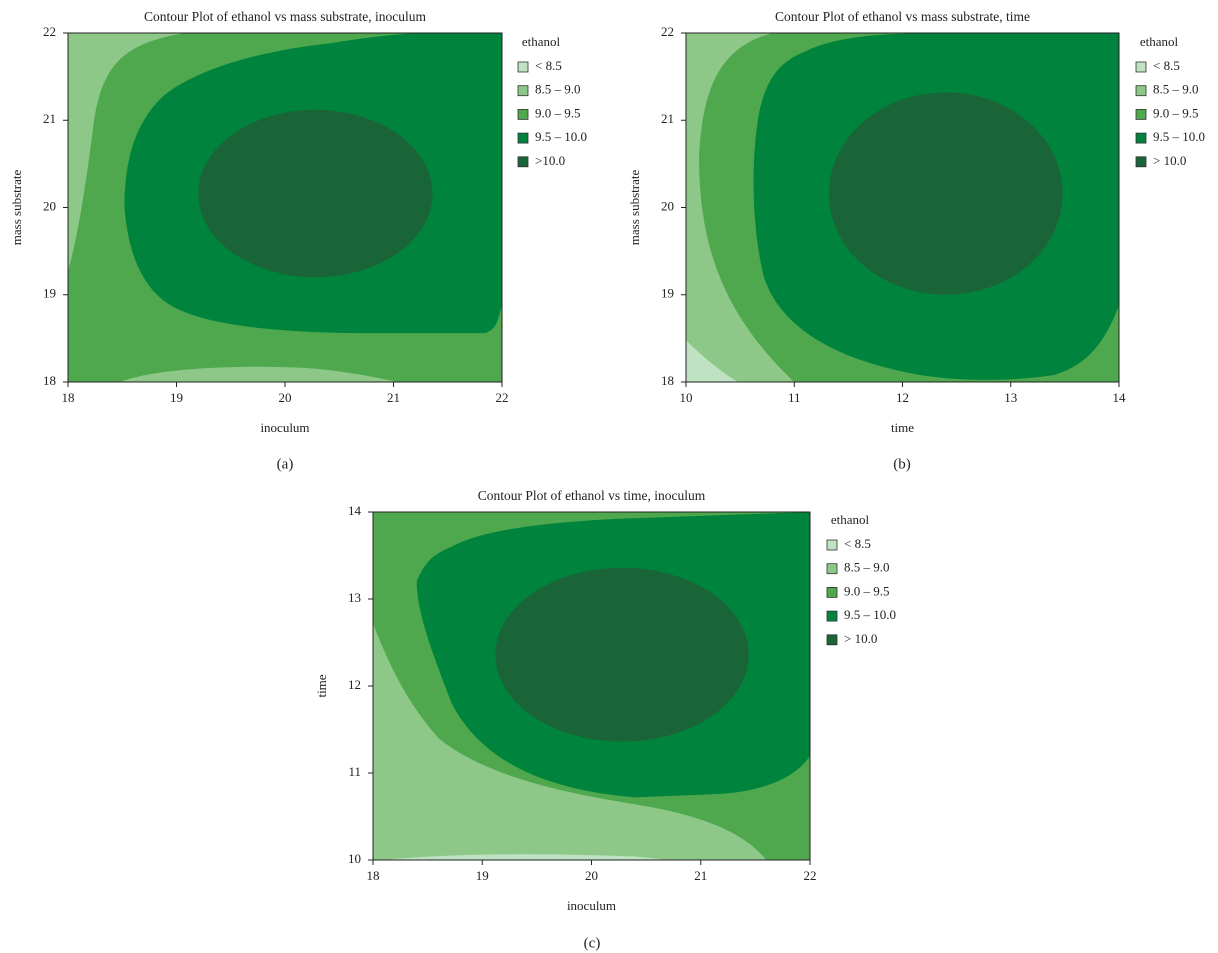 The image size is (1218, 953). What do you see at coordinates (902, 464) in the screenshot?
I see `panel-label: (b)` at bounding box center [902, 464].